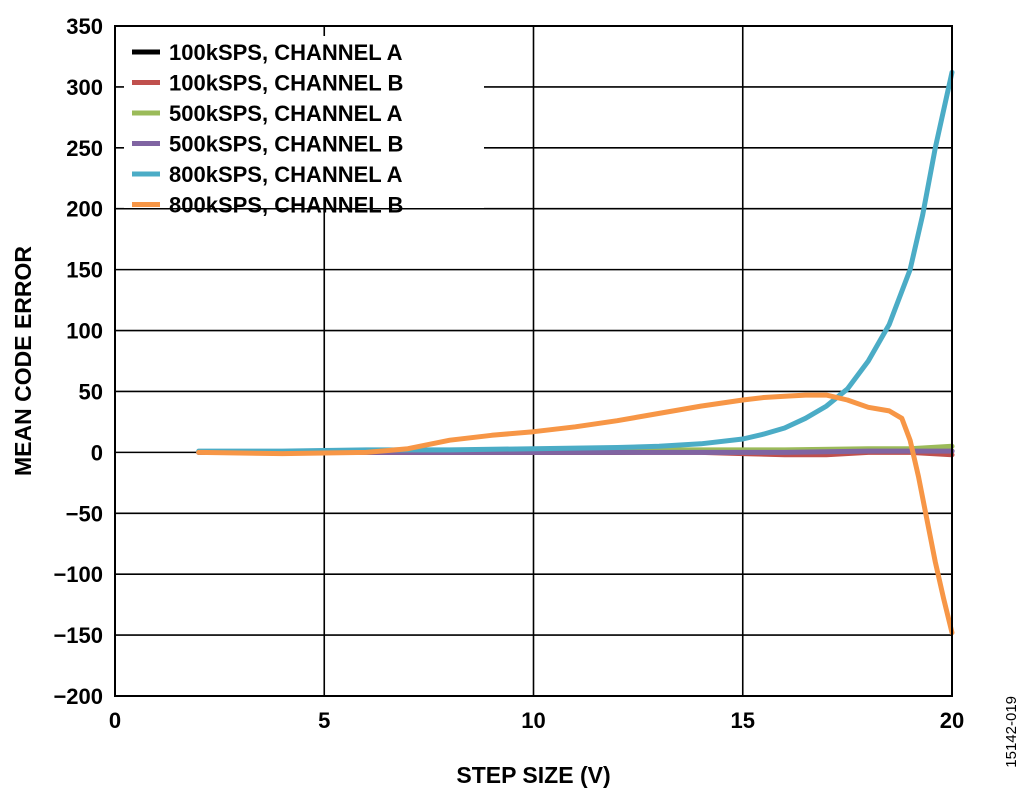 This screenshot has width=1024, height=800. Describe the element at coordinates (952, 720) in the screenshot. I see `x-tick-label-4: 20` at that location.